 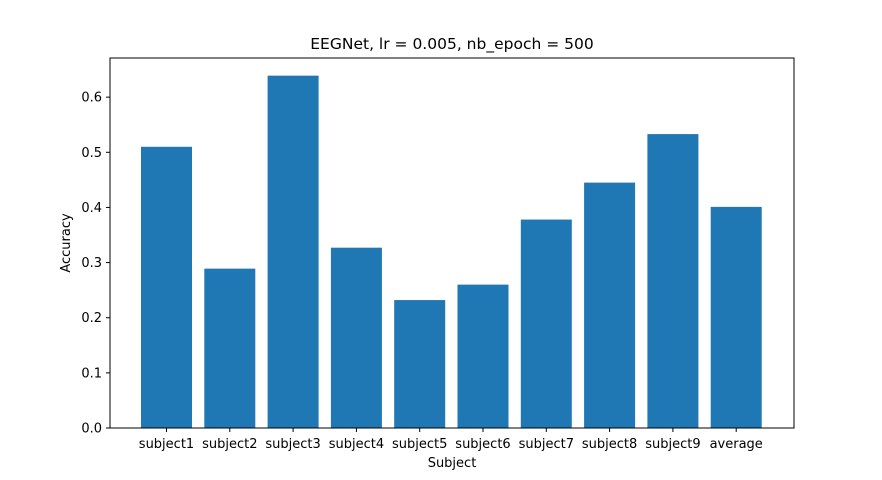 What do you see at coordinates (356, 444) in the screenshot?
I see `x-tick-label: subject4` at bounding box center [356, 444].